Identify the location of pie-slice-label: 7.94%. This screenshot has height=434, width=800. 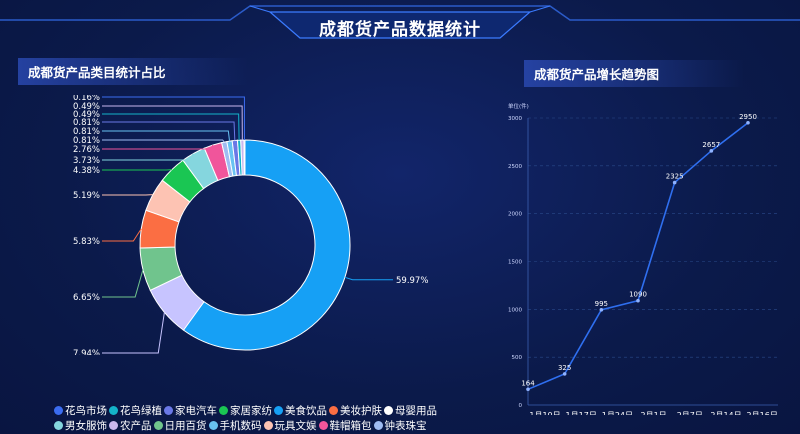
(86, 352).